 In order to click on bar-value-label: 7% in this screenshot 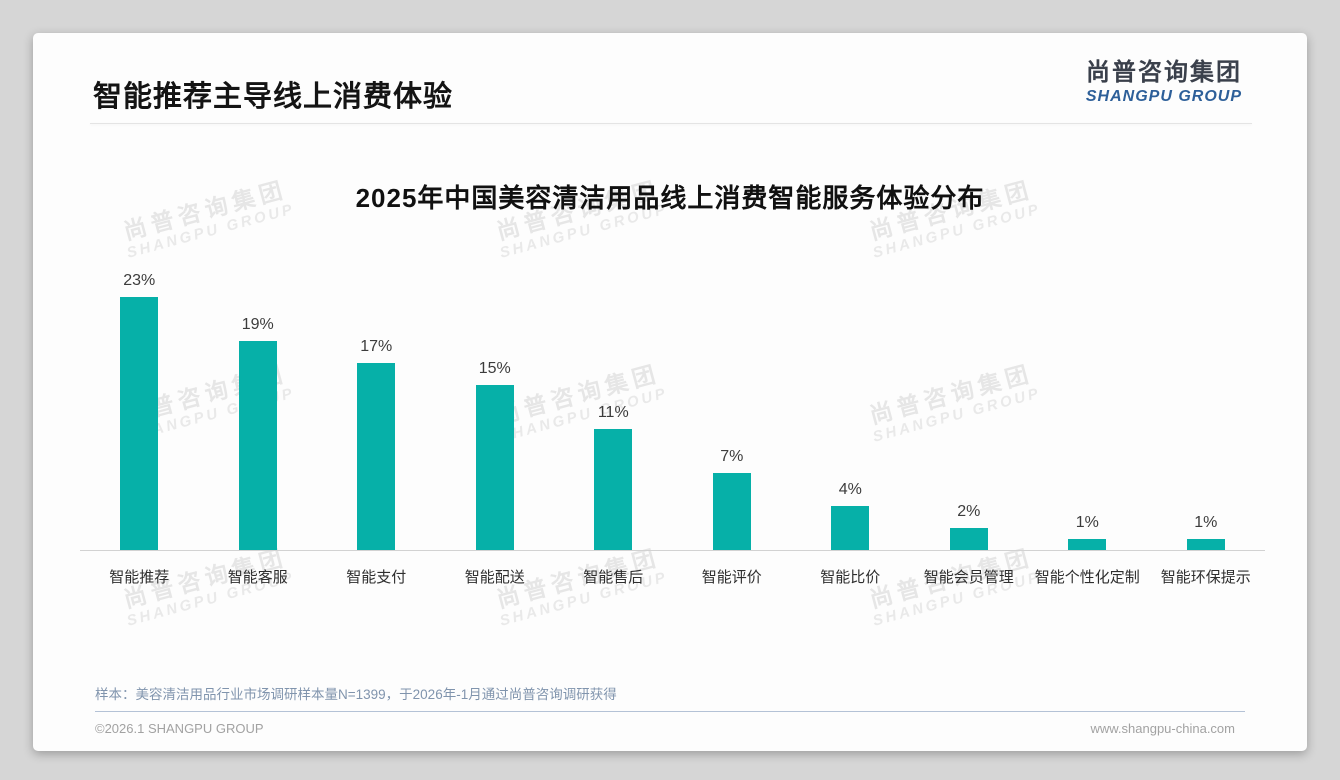, I will do `click(732, 456)`.